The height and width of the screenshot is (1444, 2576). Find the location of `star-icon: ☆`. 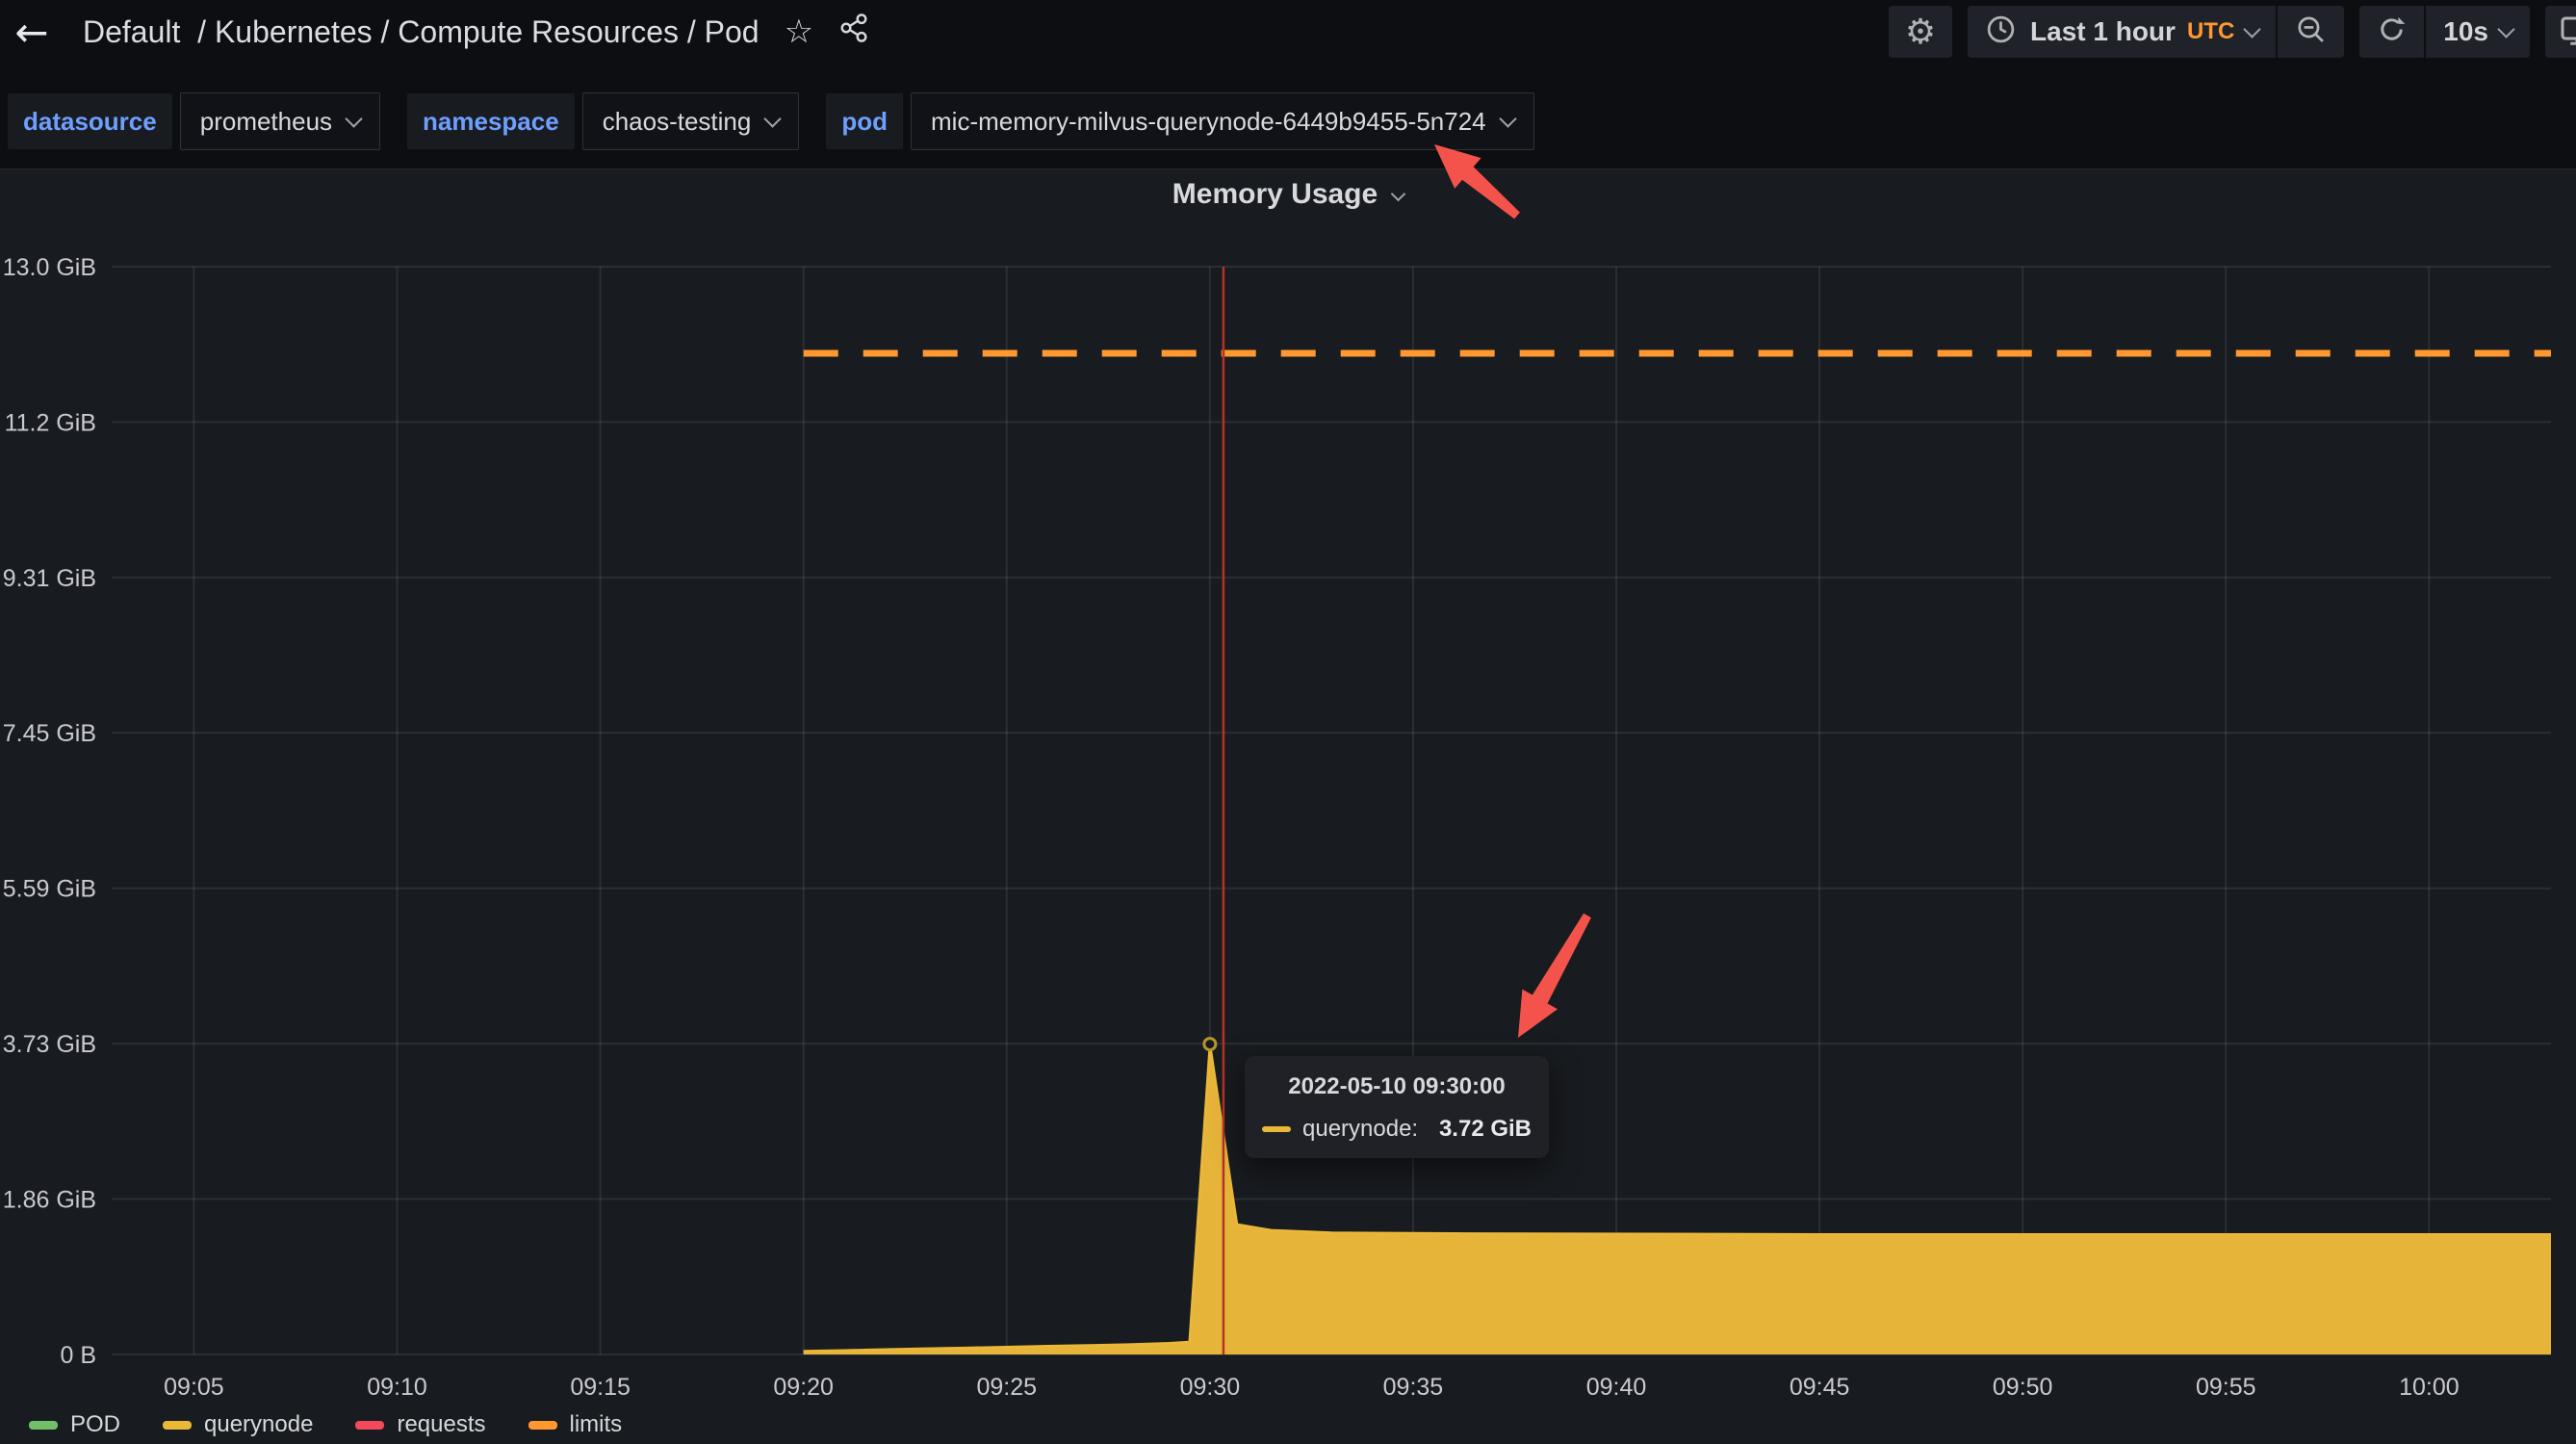

star-icon: ☆ is located at coordinates (799, 32).